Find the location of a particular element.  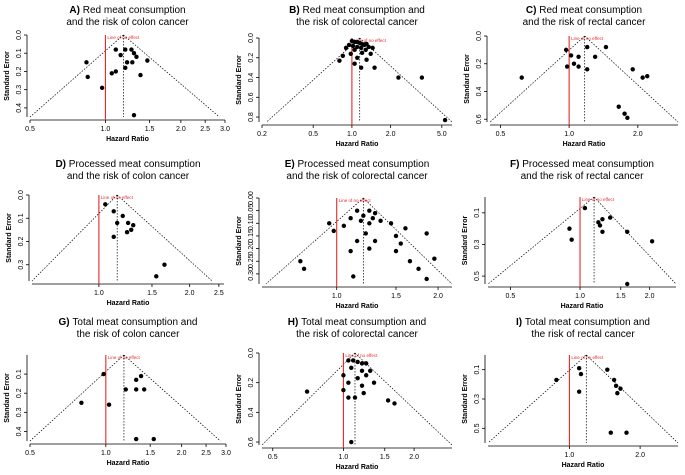

panel-title: I) Total meat consumption and is located at coordinates (583, 322).